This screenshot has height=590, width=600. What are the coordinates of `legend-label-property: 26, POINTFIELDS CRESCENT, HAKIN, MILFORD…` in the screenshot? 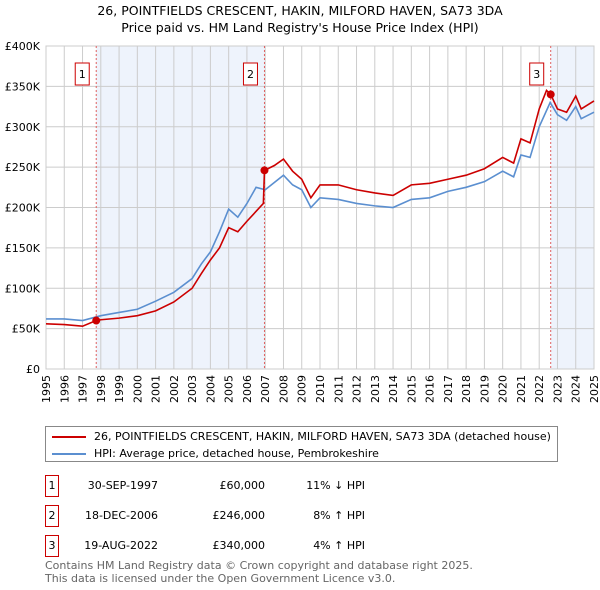 It's located at (322, 436).